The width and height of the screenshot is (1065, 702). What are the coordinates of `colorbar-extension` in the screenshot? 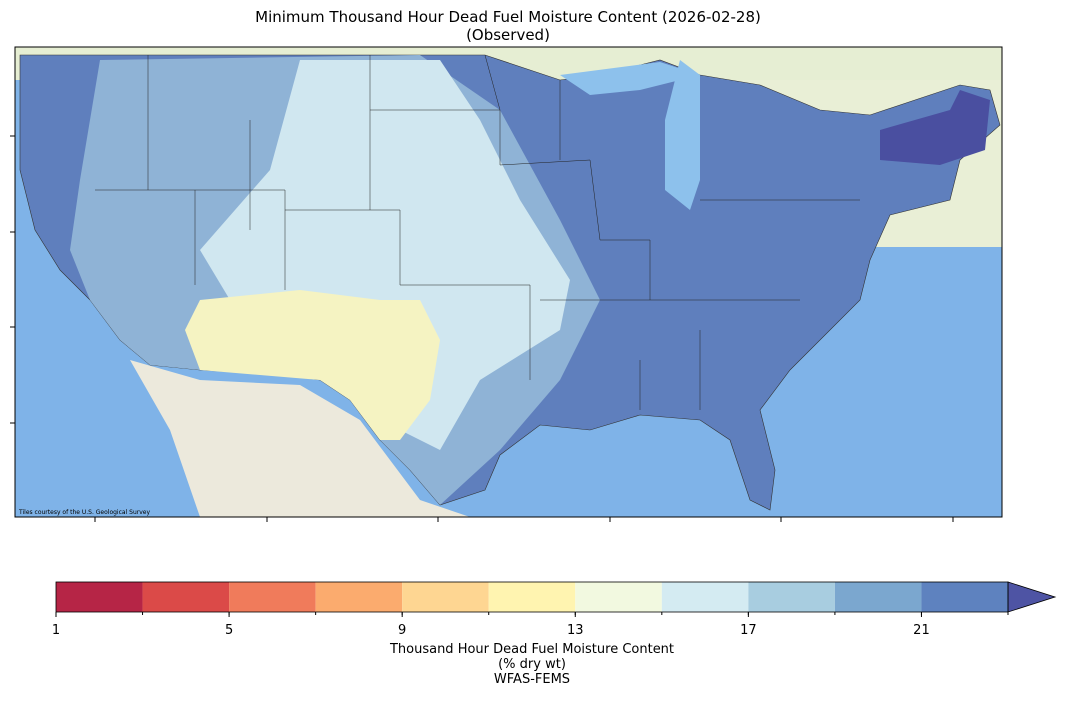 It's located at (1032, 597).